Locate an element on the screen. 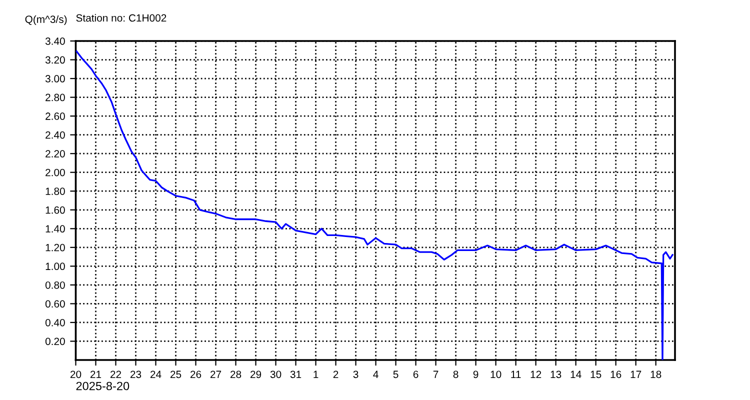  x-axis-title: 2025-8-20 is located at coordinates (103, 386).